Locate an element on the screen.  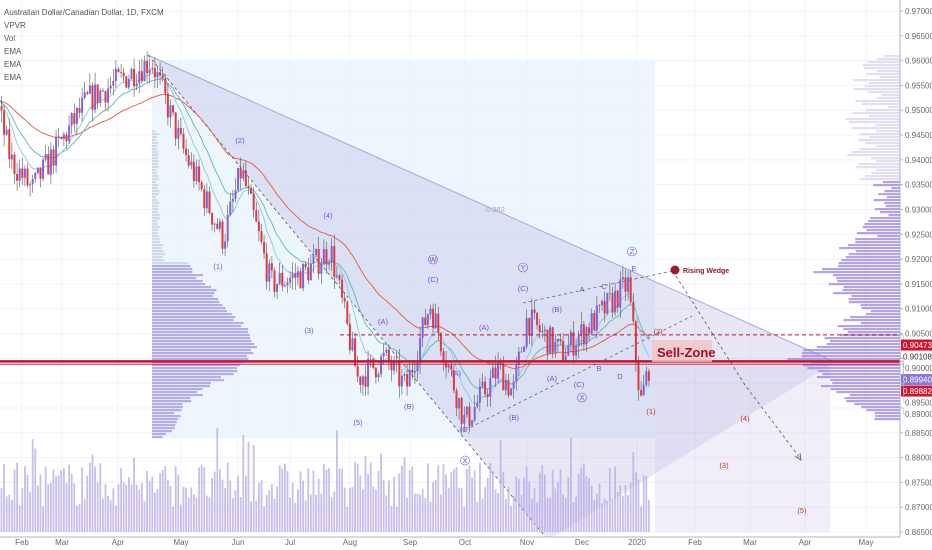
indicator-vol: Vol is located at coordinates (10, 38).